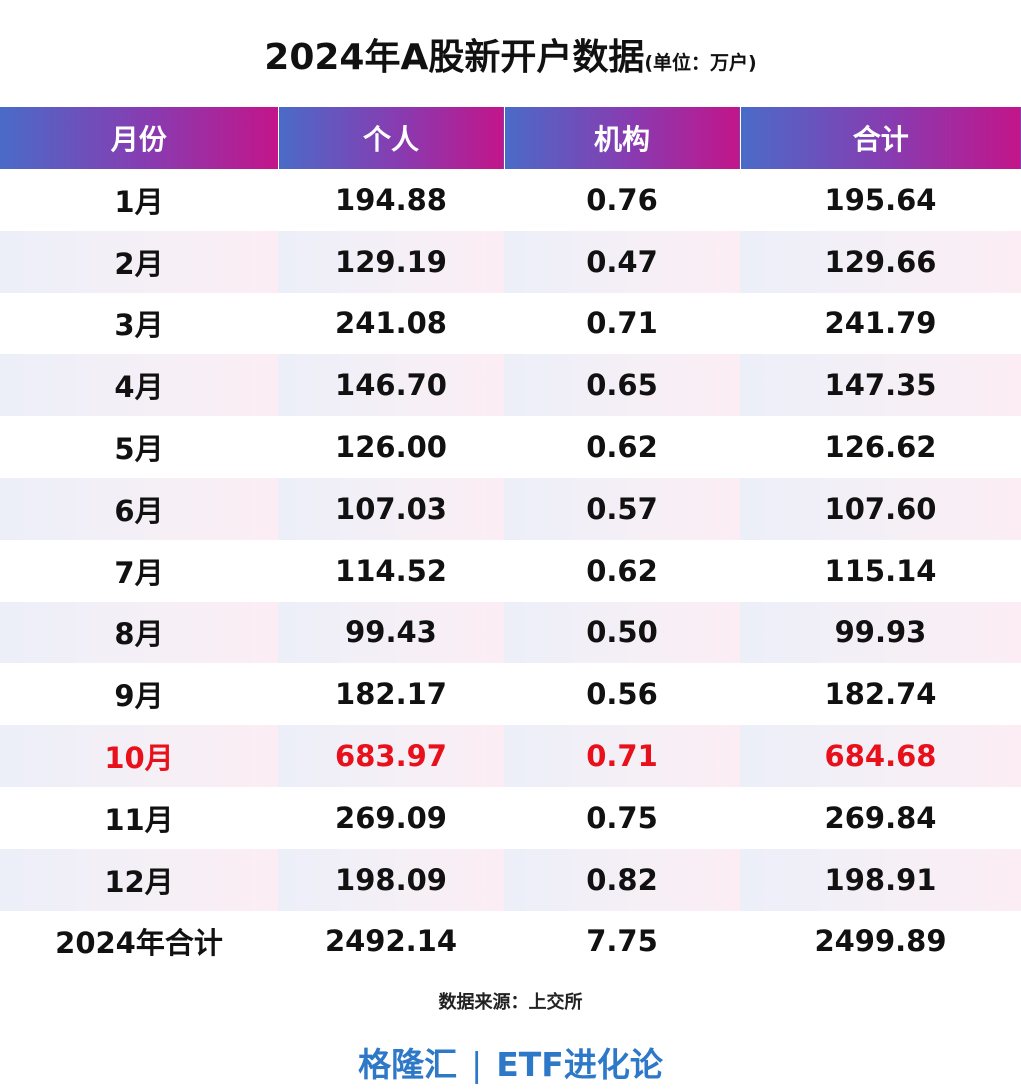 This screenshot has height=1090, width=1021. What do you see at coordinates (510, 324) in the screenshot?
I see `table-row: 3月 241.08 0.71 241.79` at bounding box center [510, 324].